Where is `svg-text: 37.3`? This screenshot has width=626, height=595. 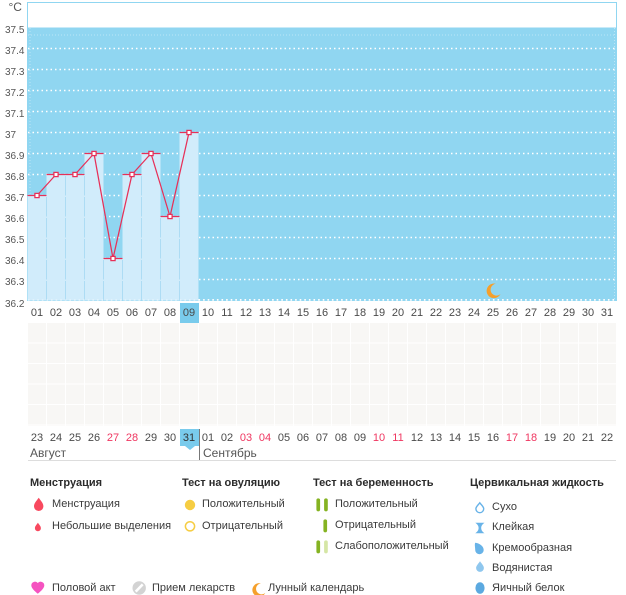 svg-text: 37.3 is located at coordinates (15, 72).